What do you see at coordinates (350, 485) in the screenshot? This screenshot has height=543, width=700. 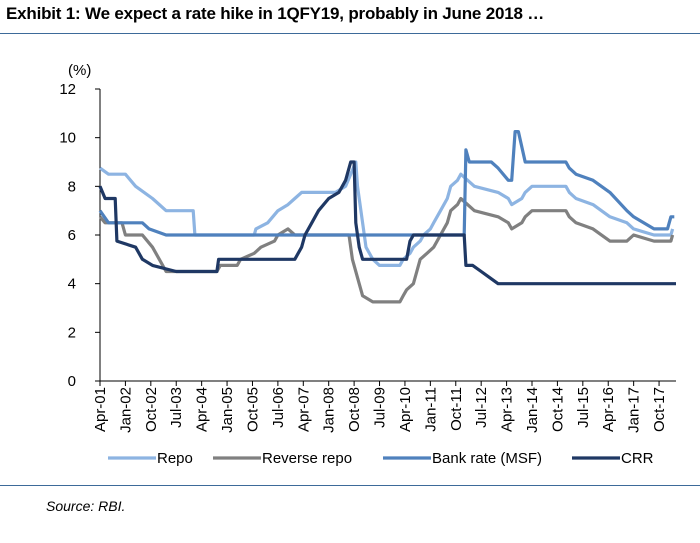 I see `source-rule` at bounding box center [350, 485].